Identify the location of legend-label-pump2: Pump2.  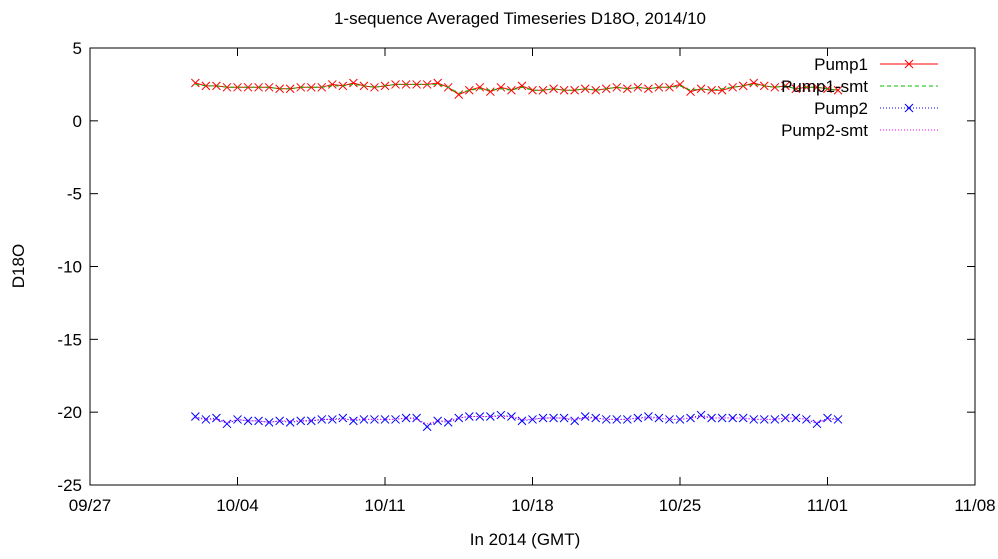
(841, 108).